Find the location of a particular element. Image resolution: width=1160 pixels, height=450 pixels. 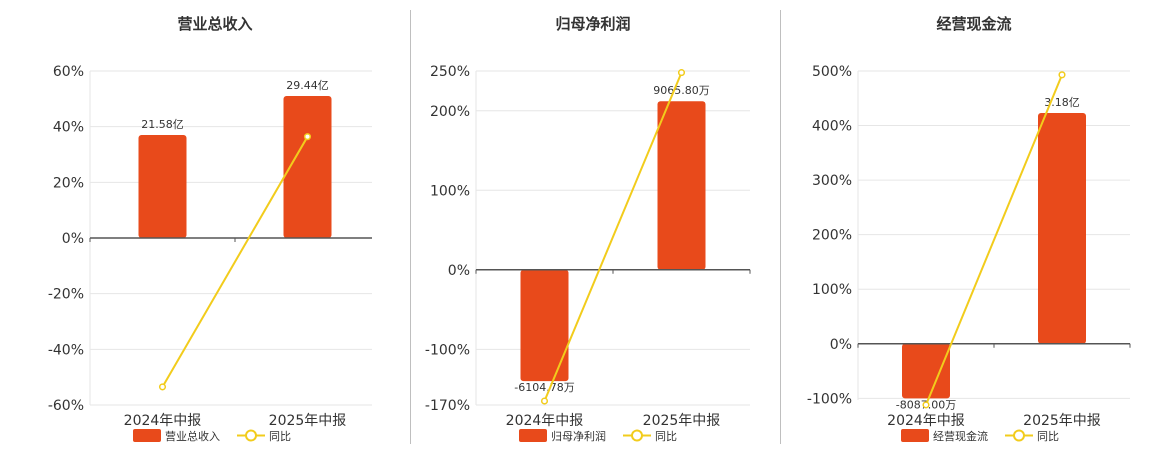

y-tick-label: 400% is located at coordinates (832, 127).